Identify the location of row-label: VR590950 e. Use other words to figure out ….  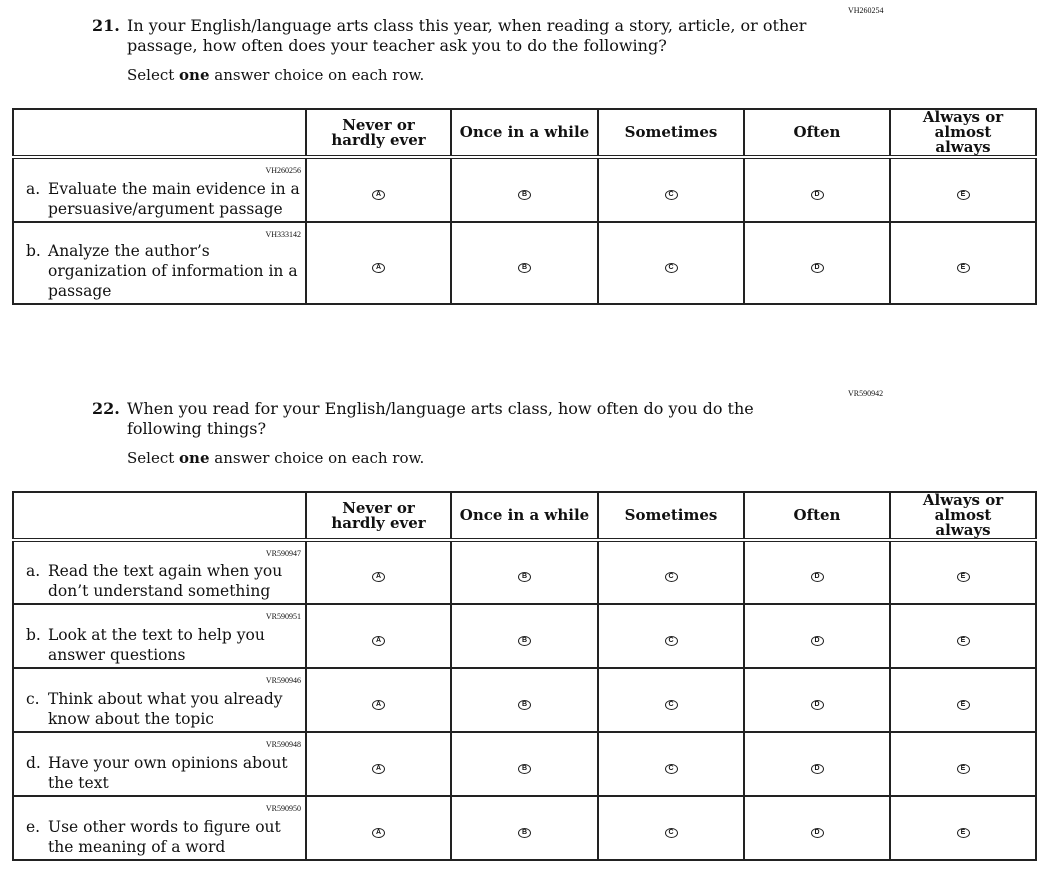
(159, 828).